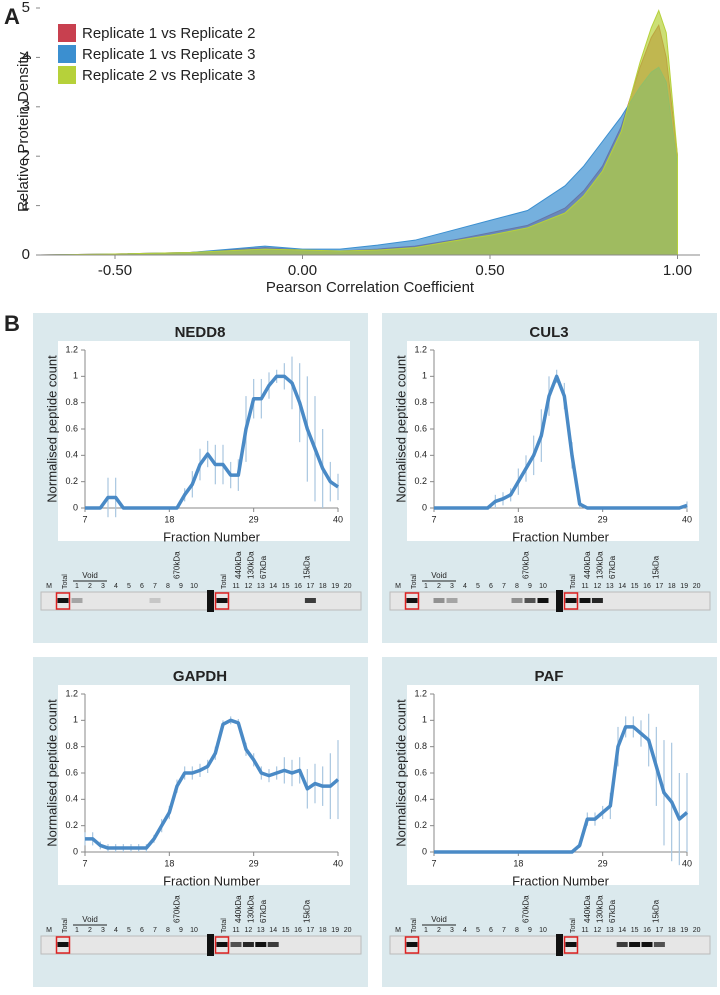  Describe the element at coordinates (598, 586) in the screenshot. I see `lane-label: 12` at that location.